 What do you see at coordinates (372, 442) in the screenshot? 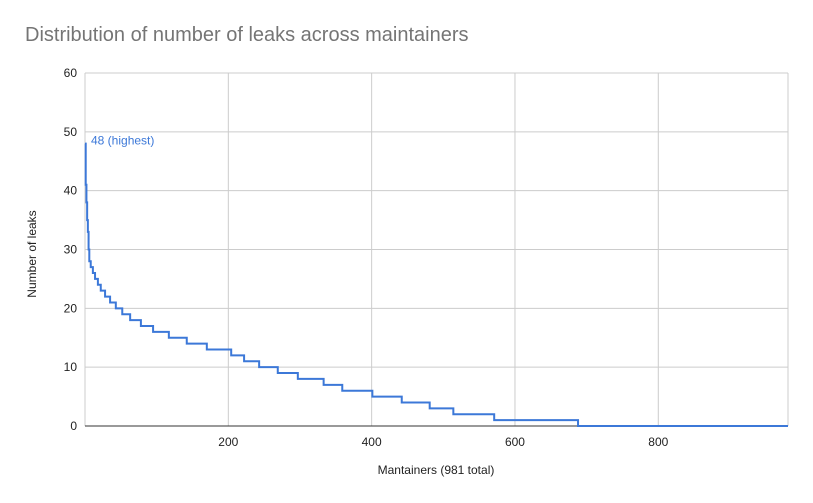
I see `x-tick-label: 400` at bounding box center [372, 442].